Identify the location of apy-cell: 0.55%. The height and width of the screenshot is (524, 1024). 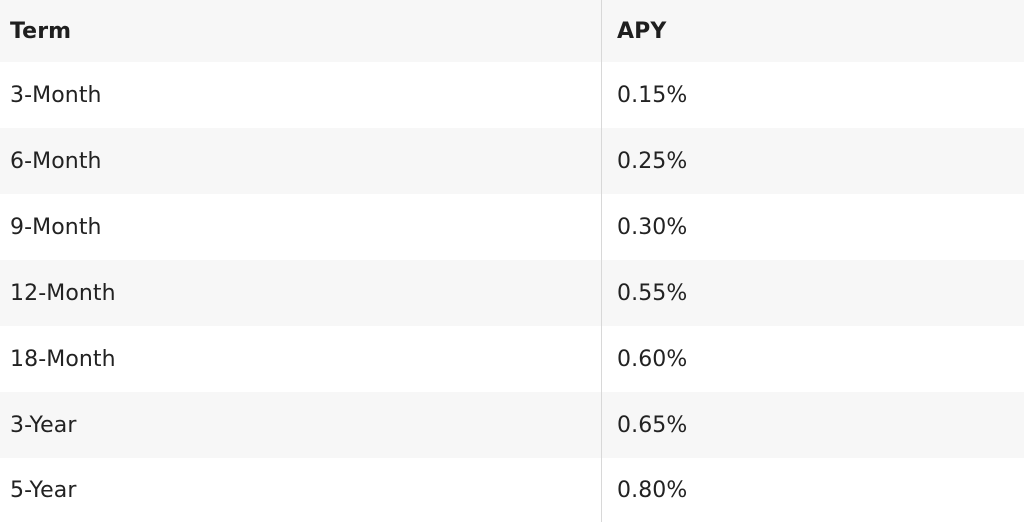
(652, 293).